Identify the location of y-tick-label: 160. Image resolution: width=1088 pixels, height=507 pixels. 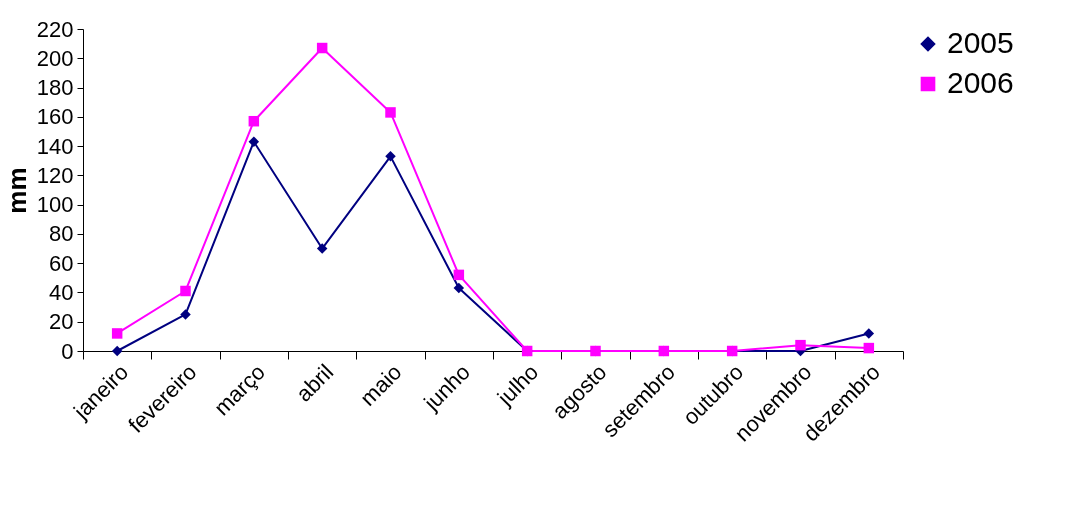
(55, 117).